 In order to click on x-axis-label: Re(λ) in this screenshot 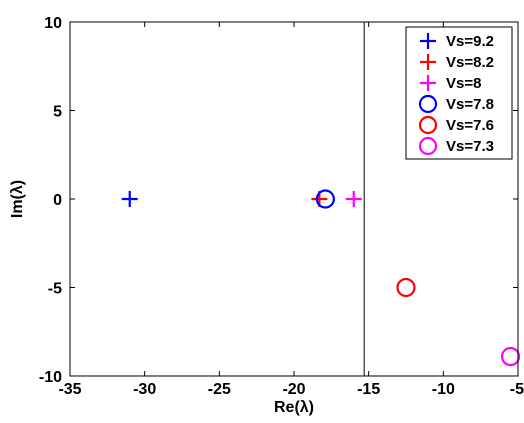, I will do `click(294, 407)`.